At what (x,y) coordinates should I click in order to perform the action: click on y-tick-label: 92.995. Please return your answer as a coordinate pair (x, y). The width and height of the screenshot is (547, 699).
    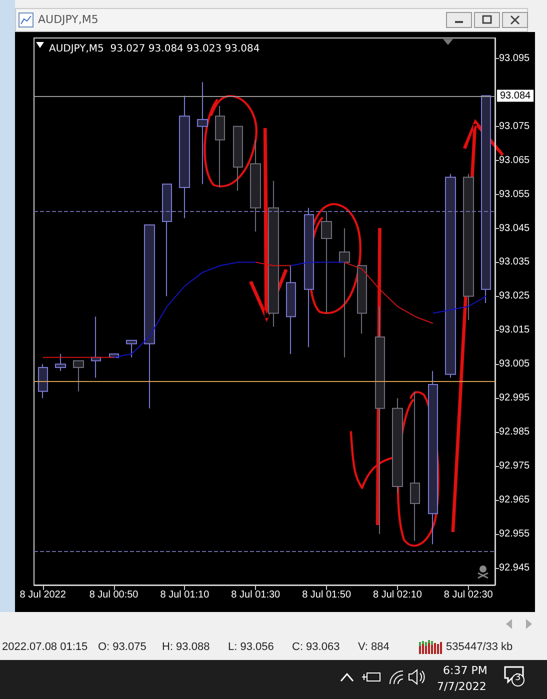
    Looking at the image, I should click on (514, 398).